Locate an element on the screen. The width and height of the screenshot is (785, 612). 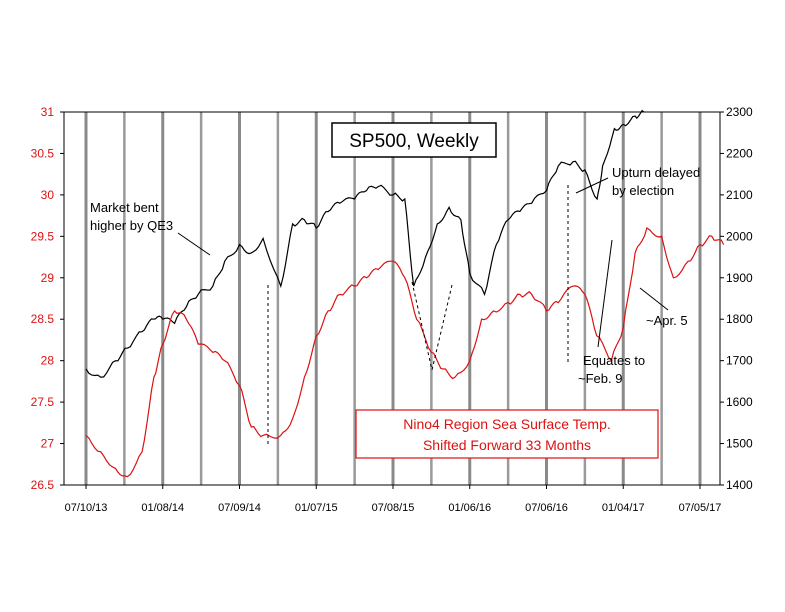
arrow-election is located at coordinates (592, 185).